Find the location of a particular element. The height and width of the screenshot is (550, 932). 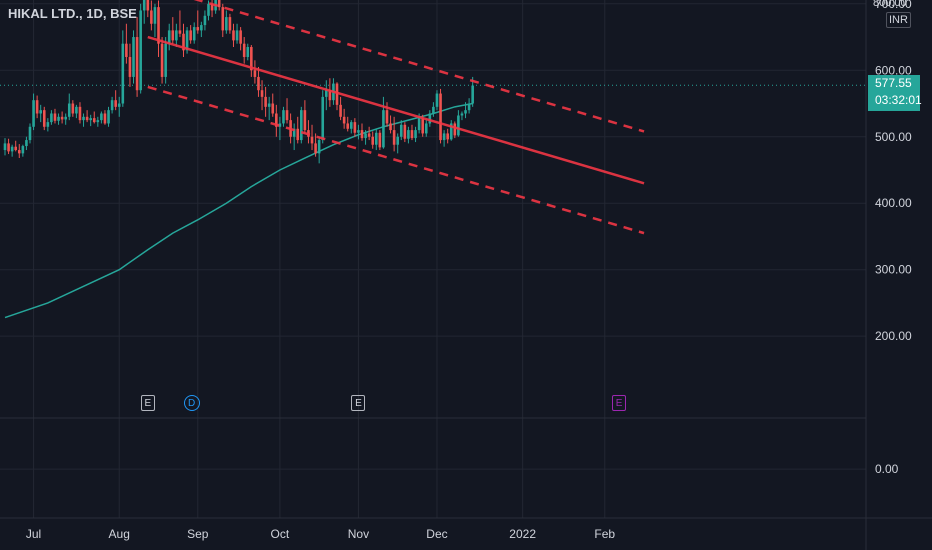

x-tick-label: Oct is located at coordinates (280, 534).